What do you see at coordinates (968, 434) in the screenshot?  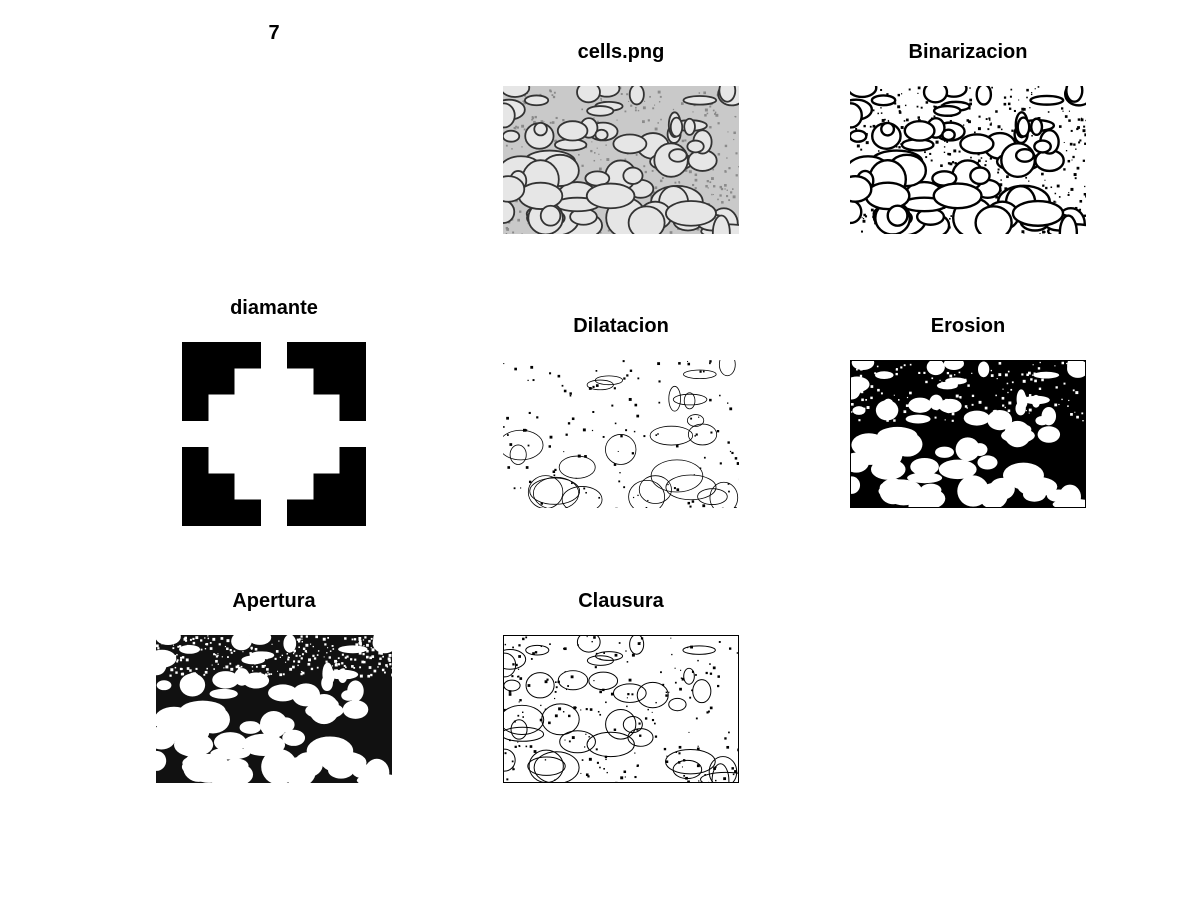 I see `image-erosion` at bounding box center [968, 434].